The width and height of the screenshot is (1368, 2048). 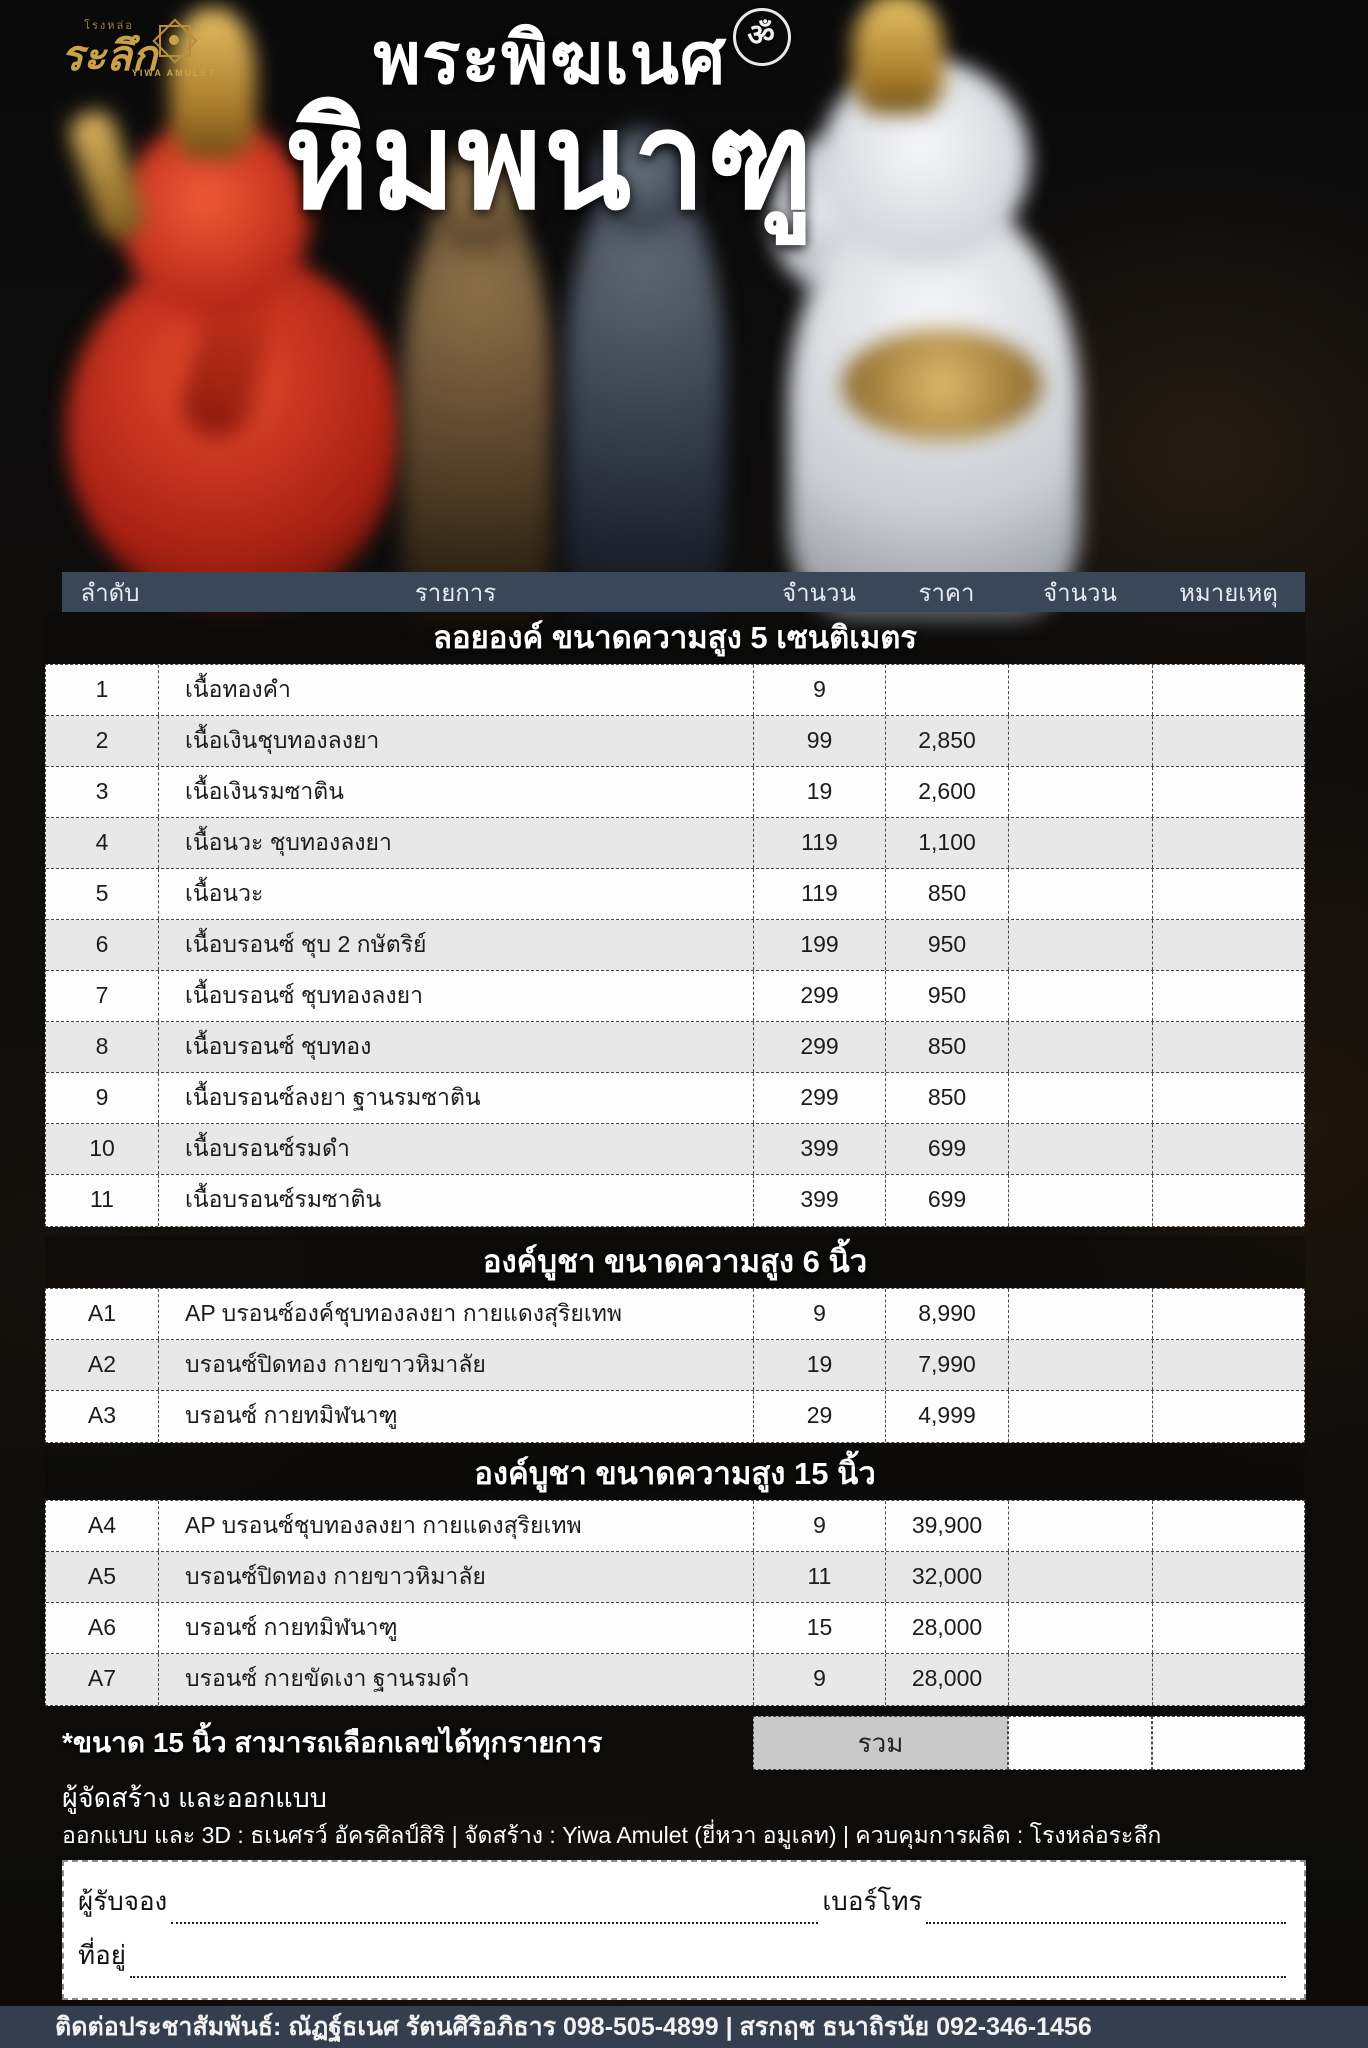 I want to click on row-no: A5, so click(x=102, y=1577).